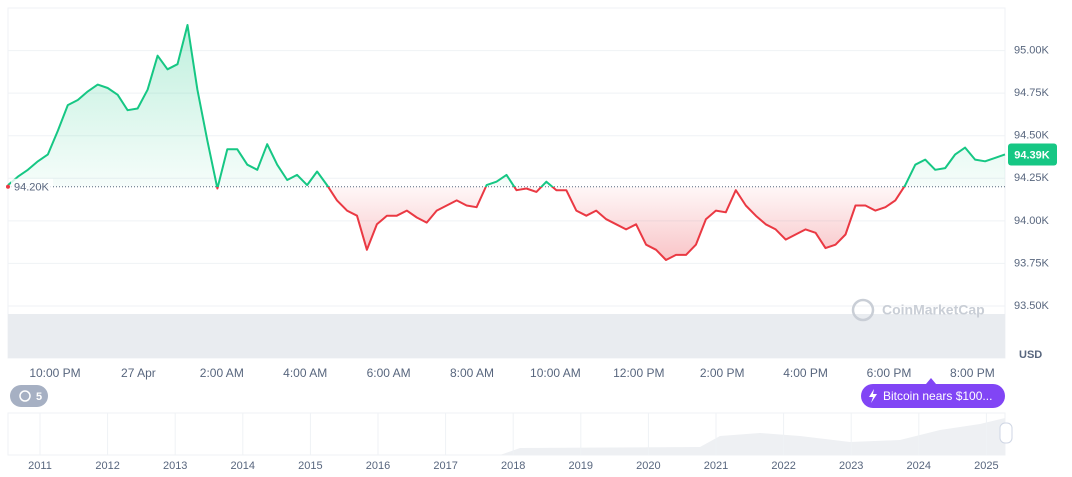 This screenshot has width=1072, height=477. I want to click on last-price-badge, so click(1032, 154).